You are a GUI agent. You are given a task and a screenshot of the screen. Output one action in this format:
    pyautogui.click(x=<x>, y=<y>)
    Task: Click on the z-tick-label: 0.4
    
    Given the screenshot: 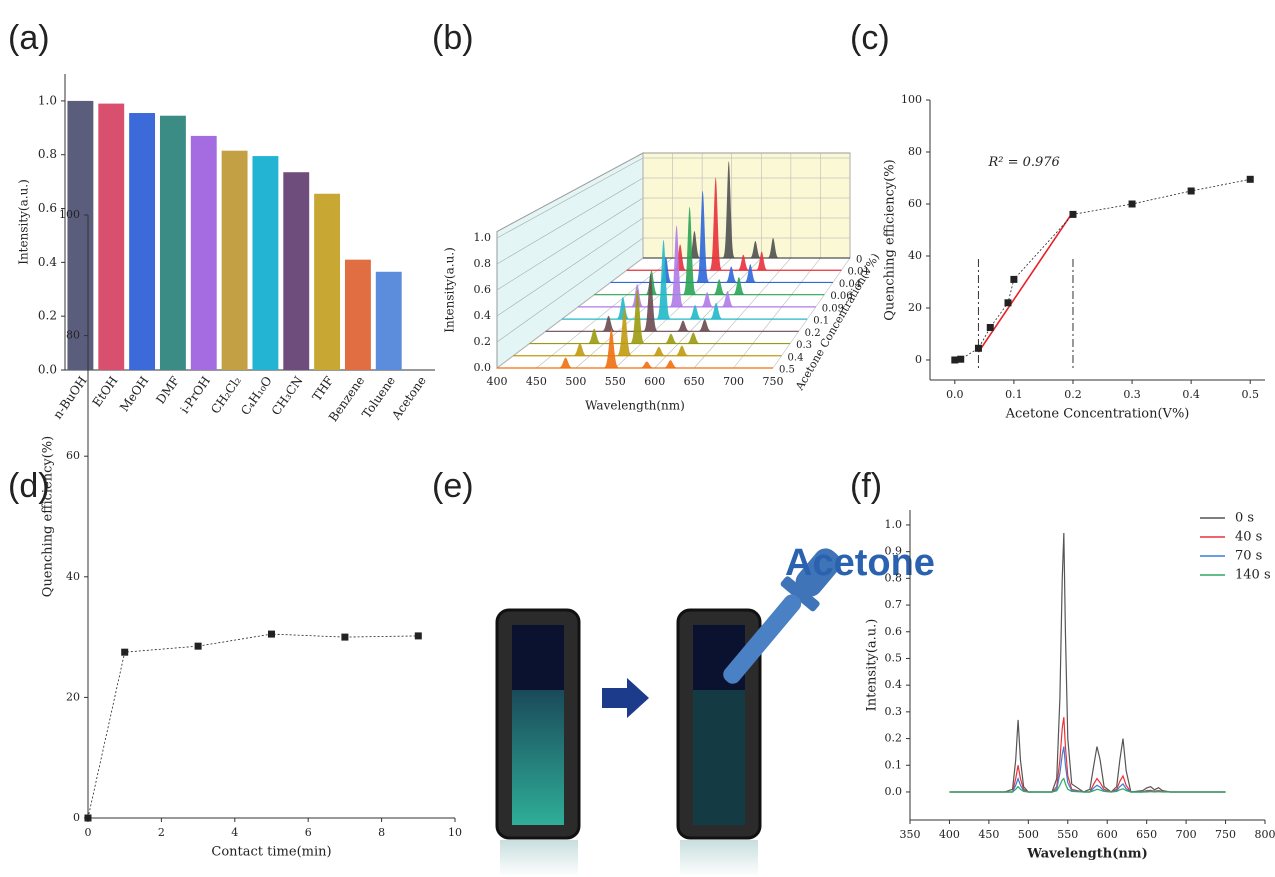 What is the action you would take?
    pyautogui.click(x=796, y=357)
    